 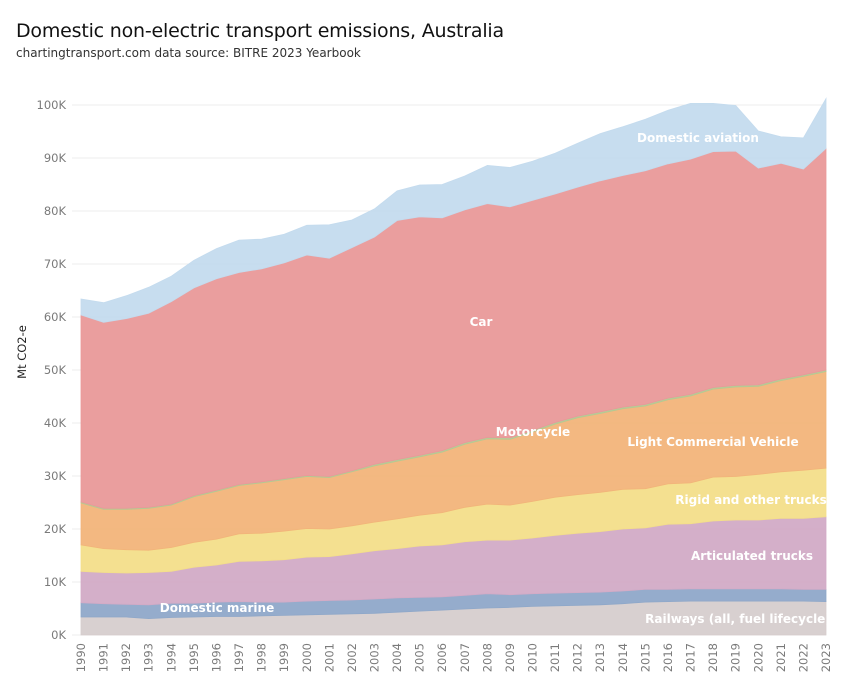 What do you see at coordinates (307, 657) in the screenshot?
I see `x-tick-label: 2000` at bounding box center [307, 657].